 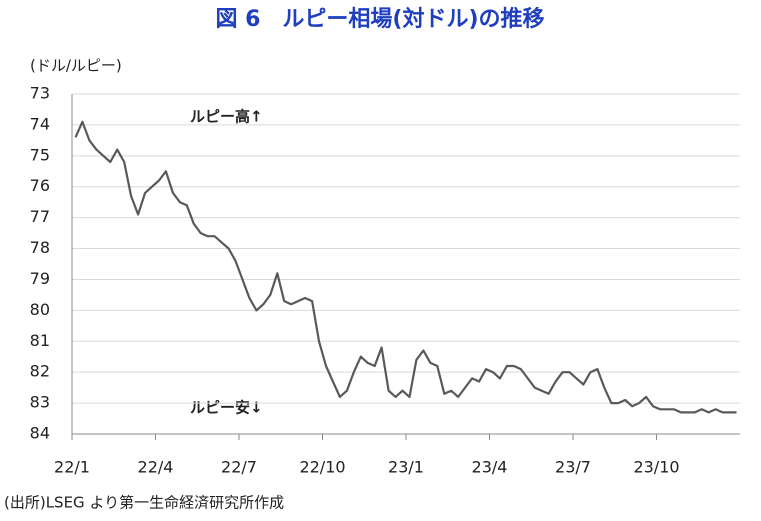 What do you see at coordinates (379, 19) in the screenshot?
I see `chart-title: 図 6 ルピー相場(対ドル)の推移` at bounding box center [379, 19].